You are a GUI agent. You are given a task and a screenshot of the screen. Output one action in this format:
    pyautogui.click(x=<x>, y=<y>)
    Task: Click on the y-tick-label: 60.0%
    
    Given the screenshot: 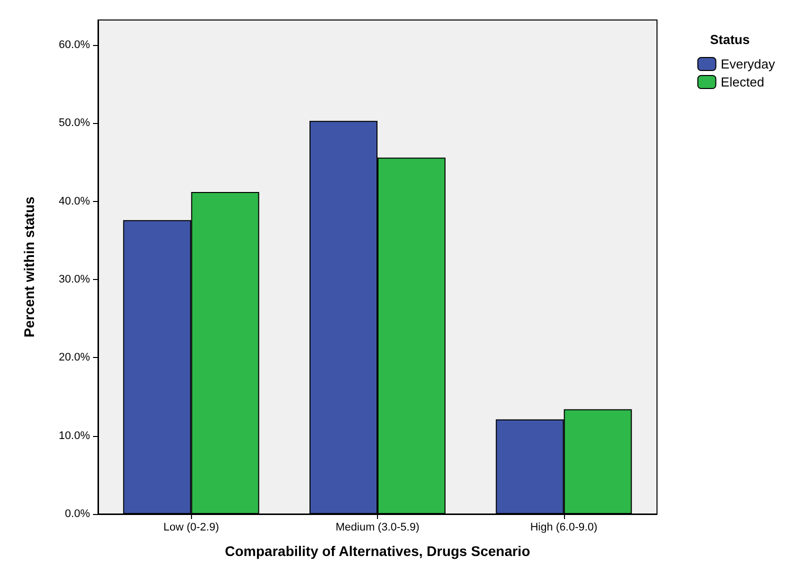 What is the action you would take?
    pyautogui.click(x=74, y=45)
    